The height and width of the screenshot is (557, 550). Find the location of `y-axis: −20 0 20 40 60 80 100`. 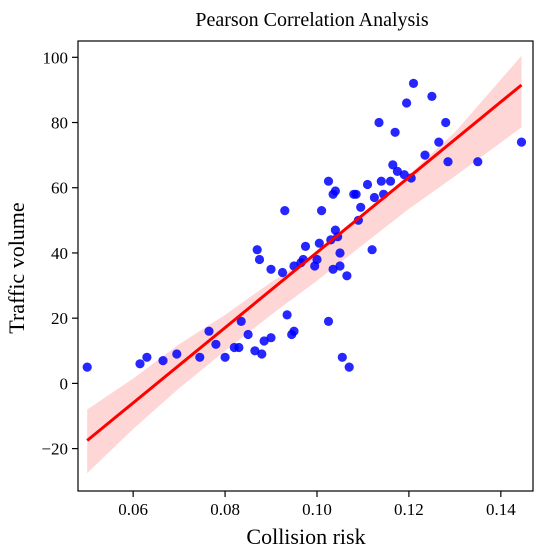

y-axis: −20 0 20 40 60 80 100 is located at coordinates (59, 253).